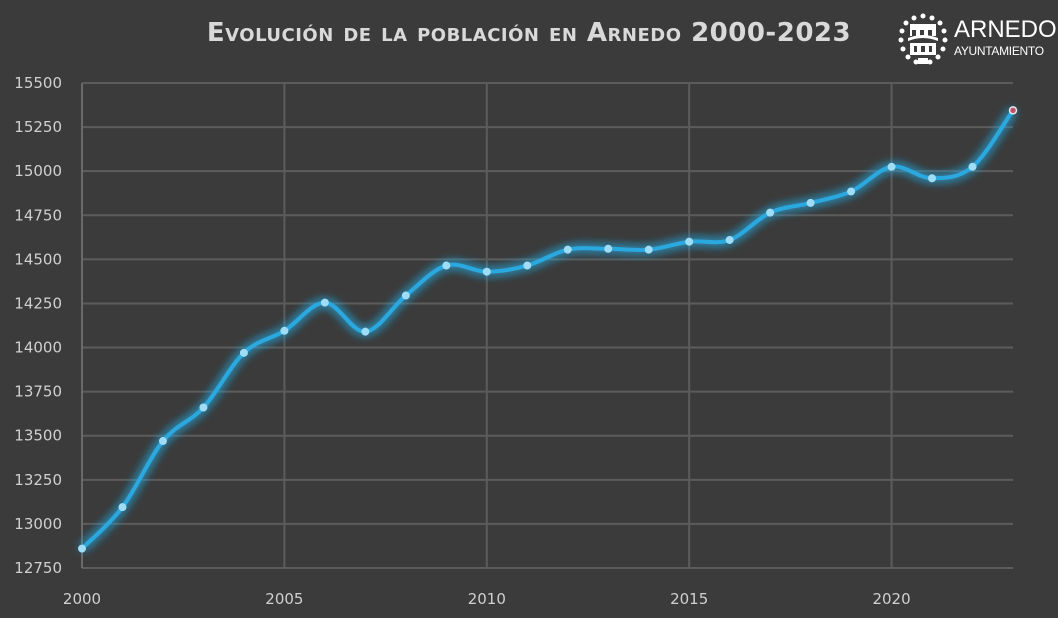 Image resolution: width=1058 pixels, height=618 pixels. Describe the element at coordinates (891, 599) in the screenshot. I see `x-tick-label: 2020` at that location.